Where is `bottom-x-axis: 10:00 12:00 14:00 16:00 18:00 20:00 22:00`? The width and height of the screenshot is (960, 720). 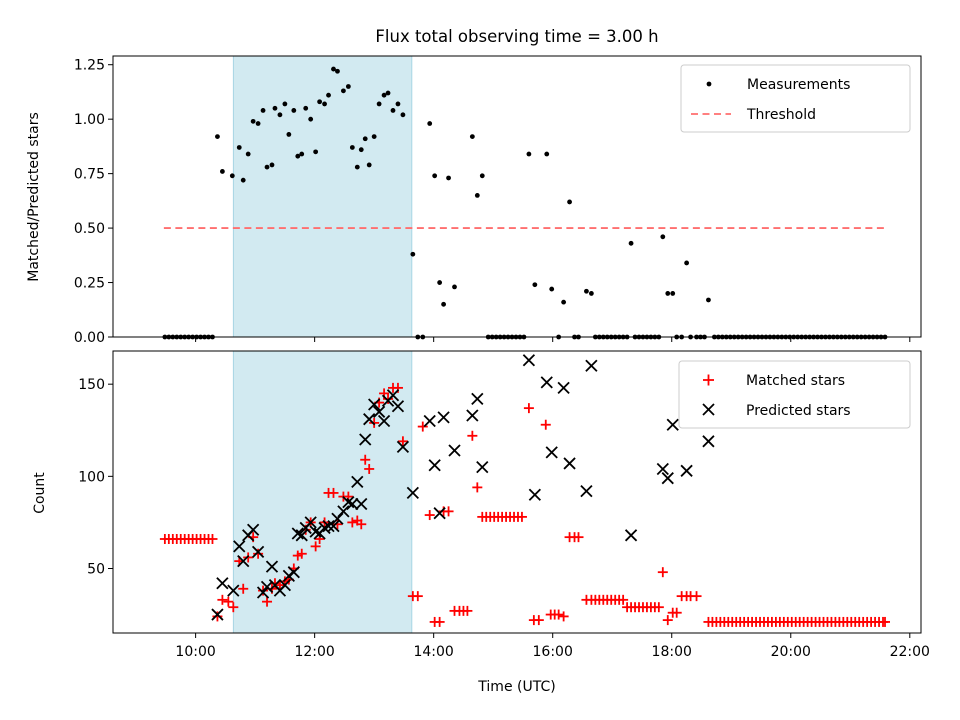 bottom-x-axis: 10:00 12:00 14:00 16:00 18:00 20:00 22:00 is located at coordinates (552, 646).